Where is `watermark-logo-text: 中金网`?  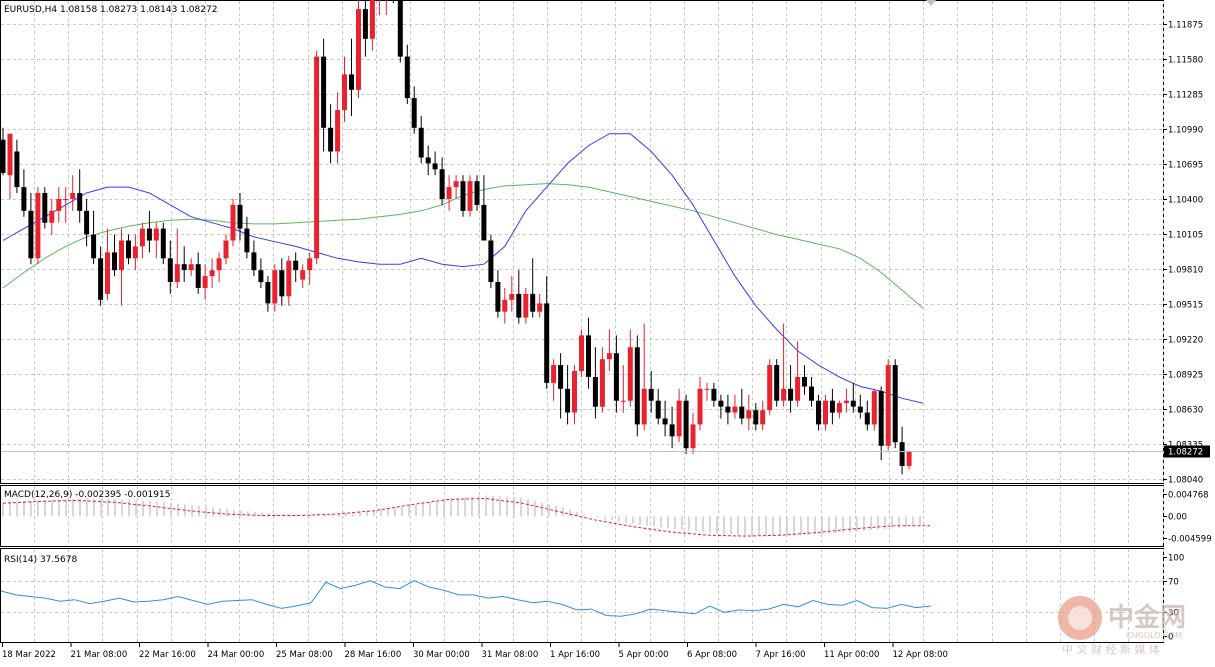
watermark-logo-text: 中金网 is located at coordinates (1147, 617).